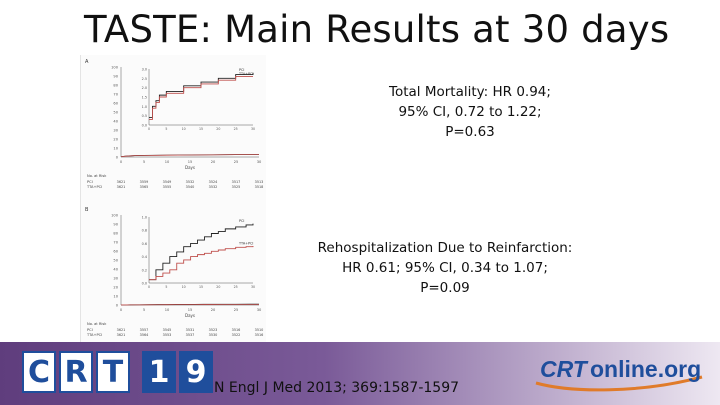  I want to click on risk-table-header: No. at Risk, so click(97, 176).